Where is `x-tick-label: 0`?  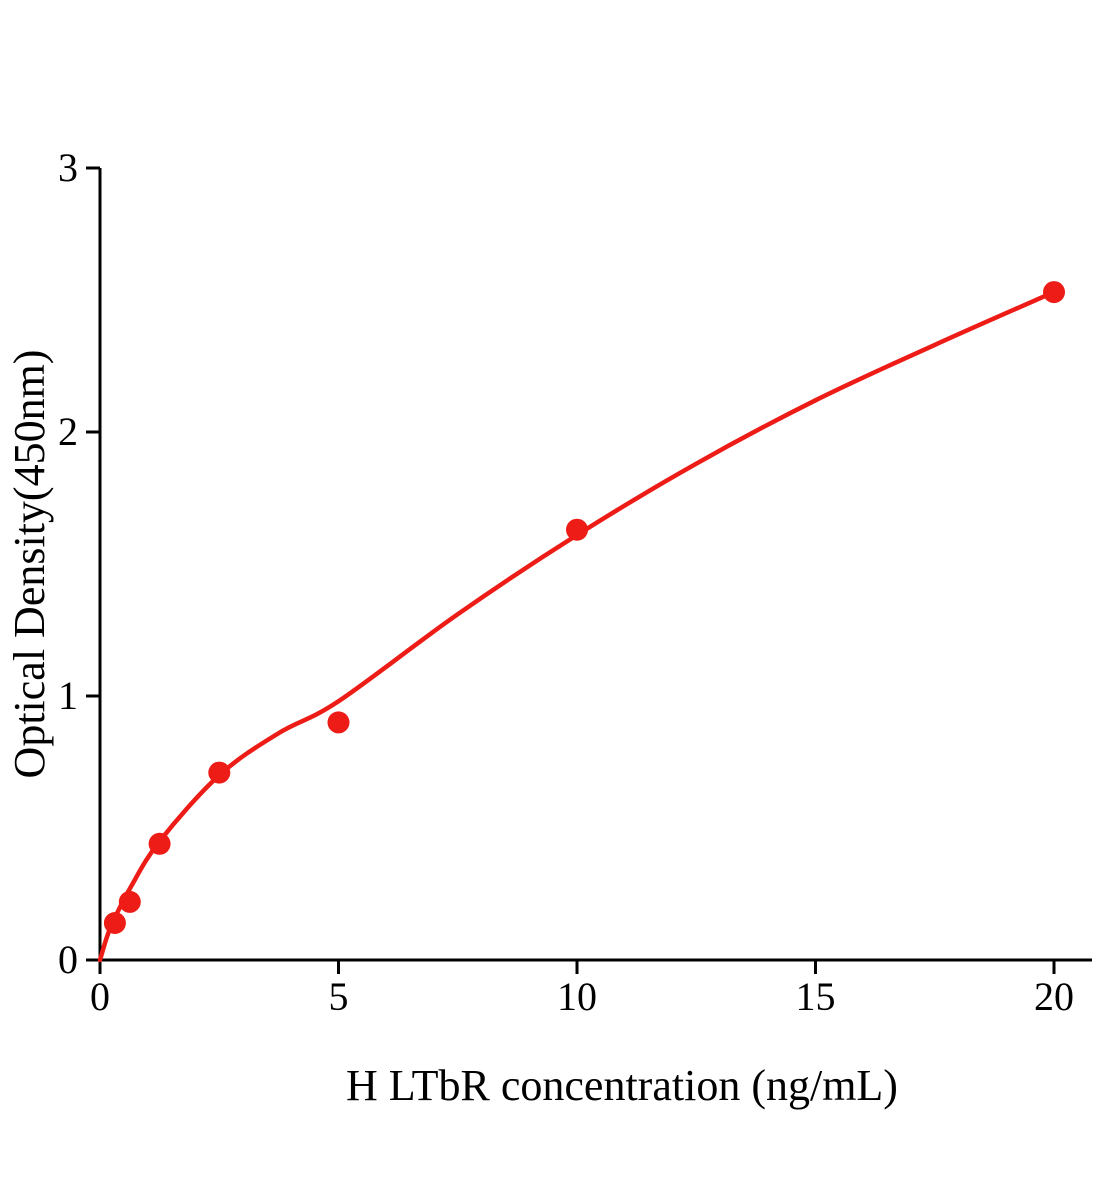
x-tick-label: 0 is located at coordinates (100, 996).